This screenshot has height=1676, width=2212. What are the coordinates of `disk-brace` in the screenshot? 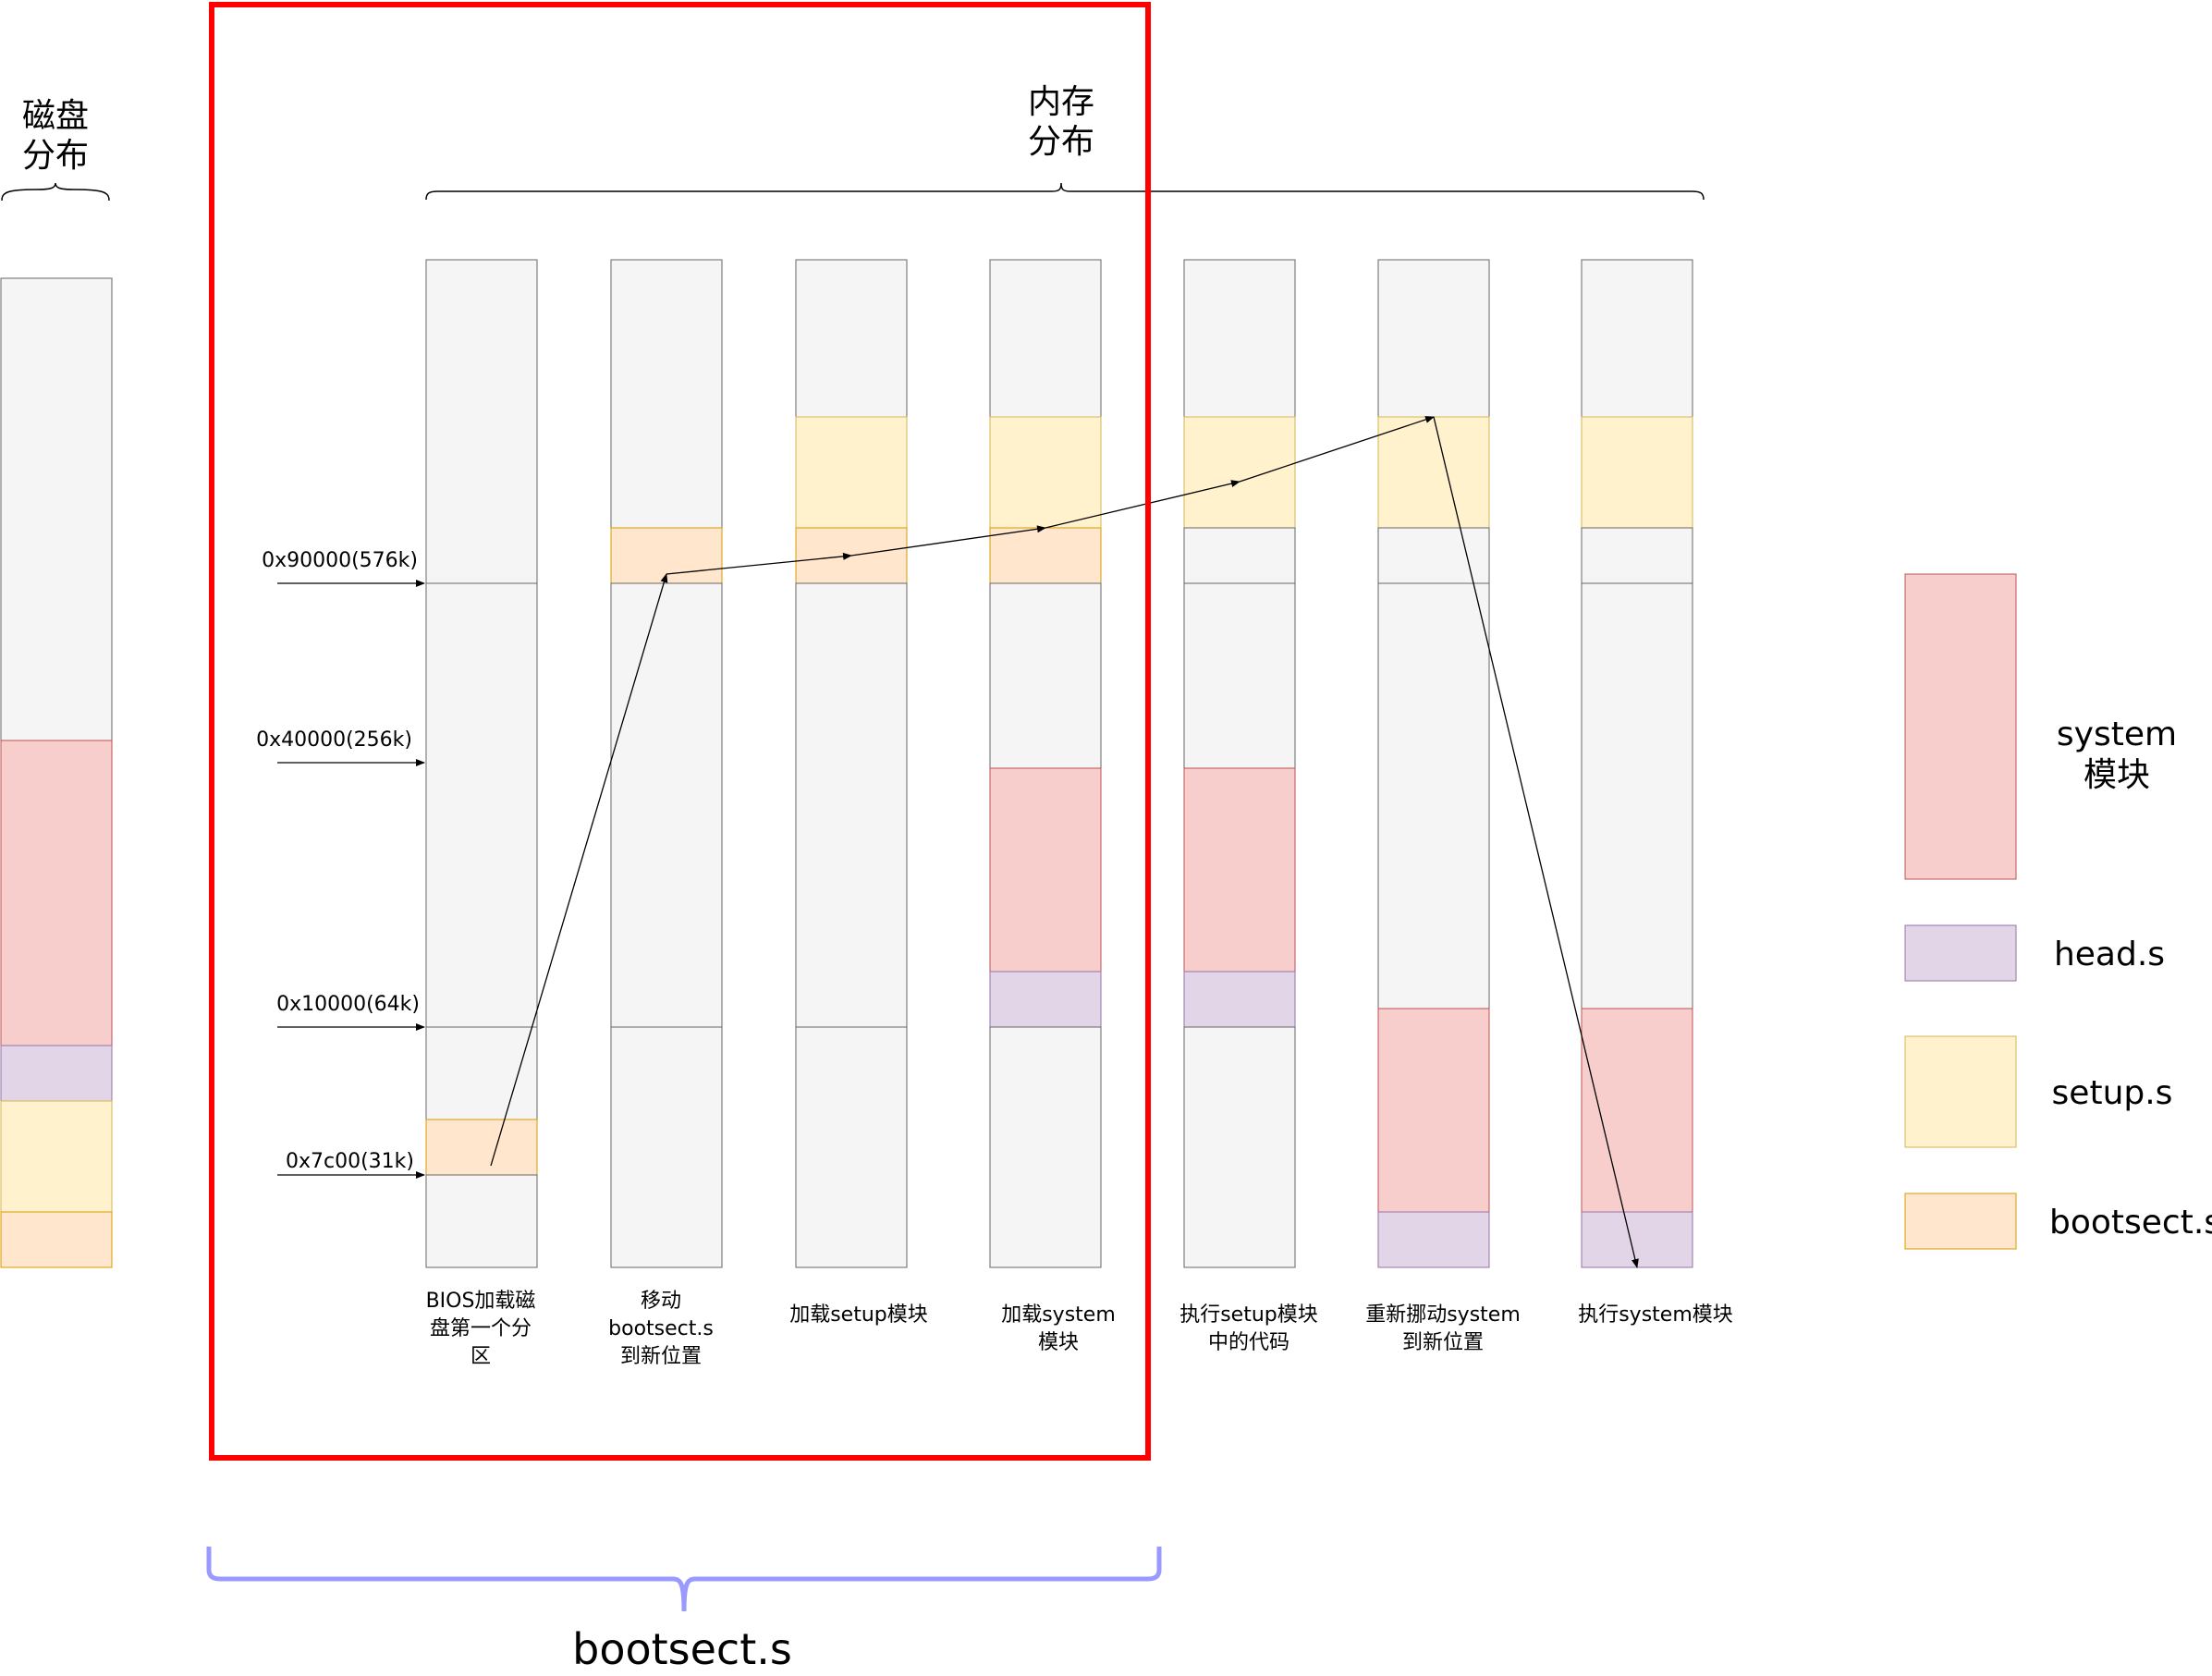 It's located at (55, 192).